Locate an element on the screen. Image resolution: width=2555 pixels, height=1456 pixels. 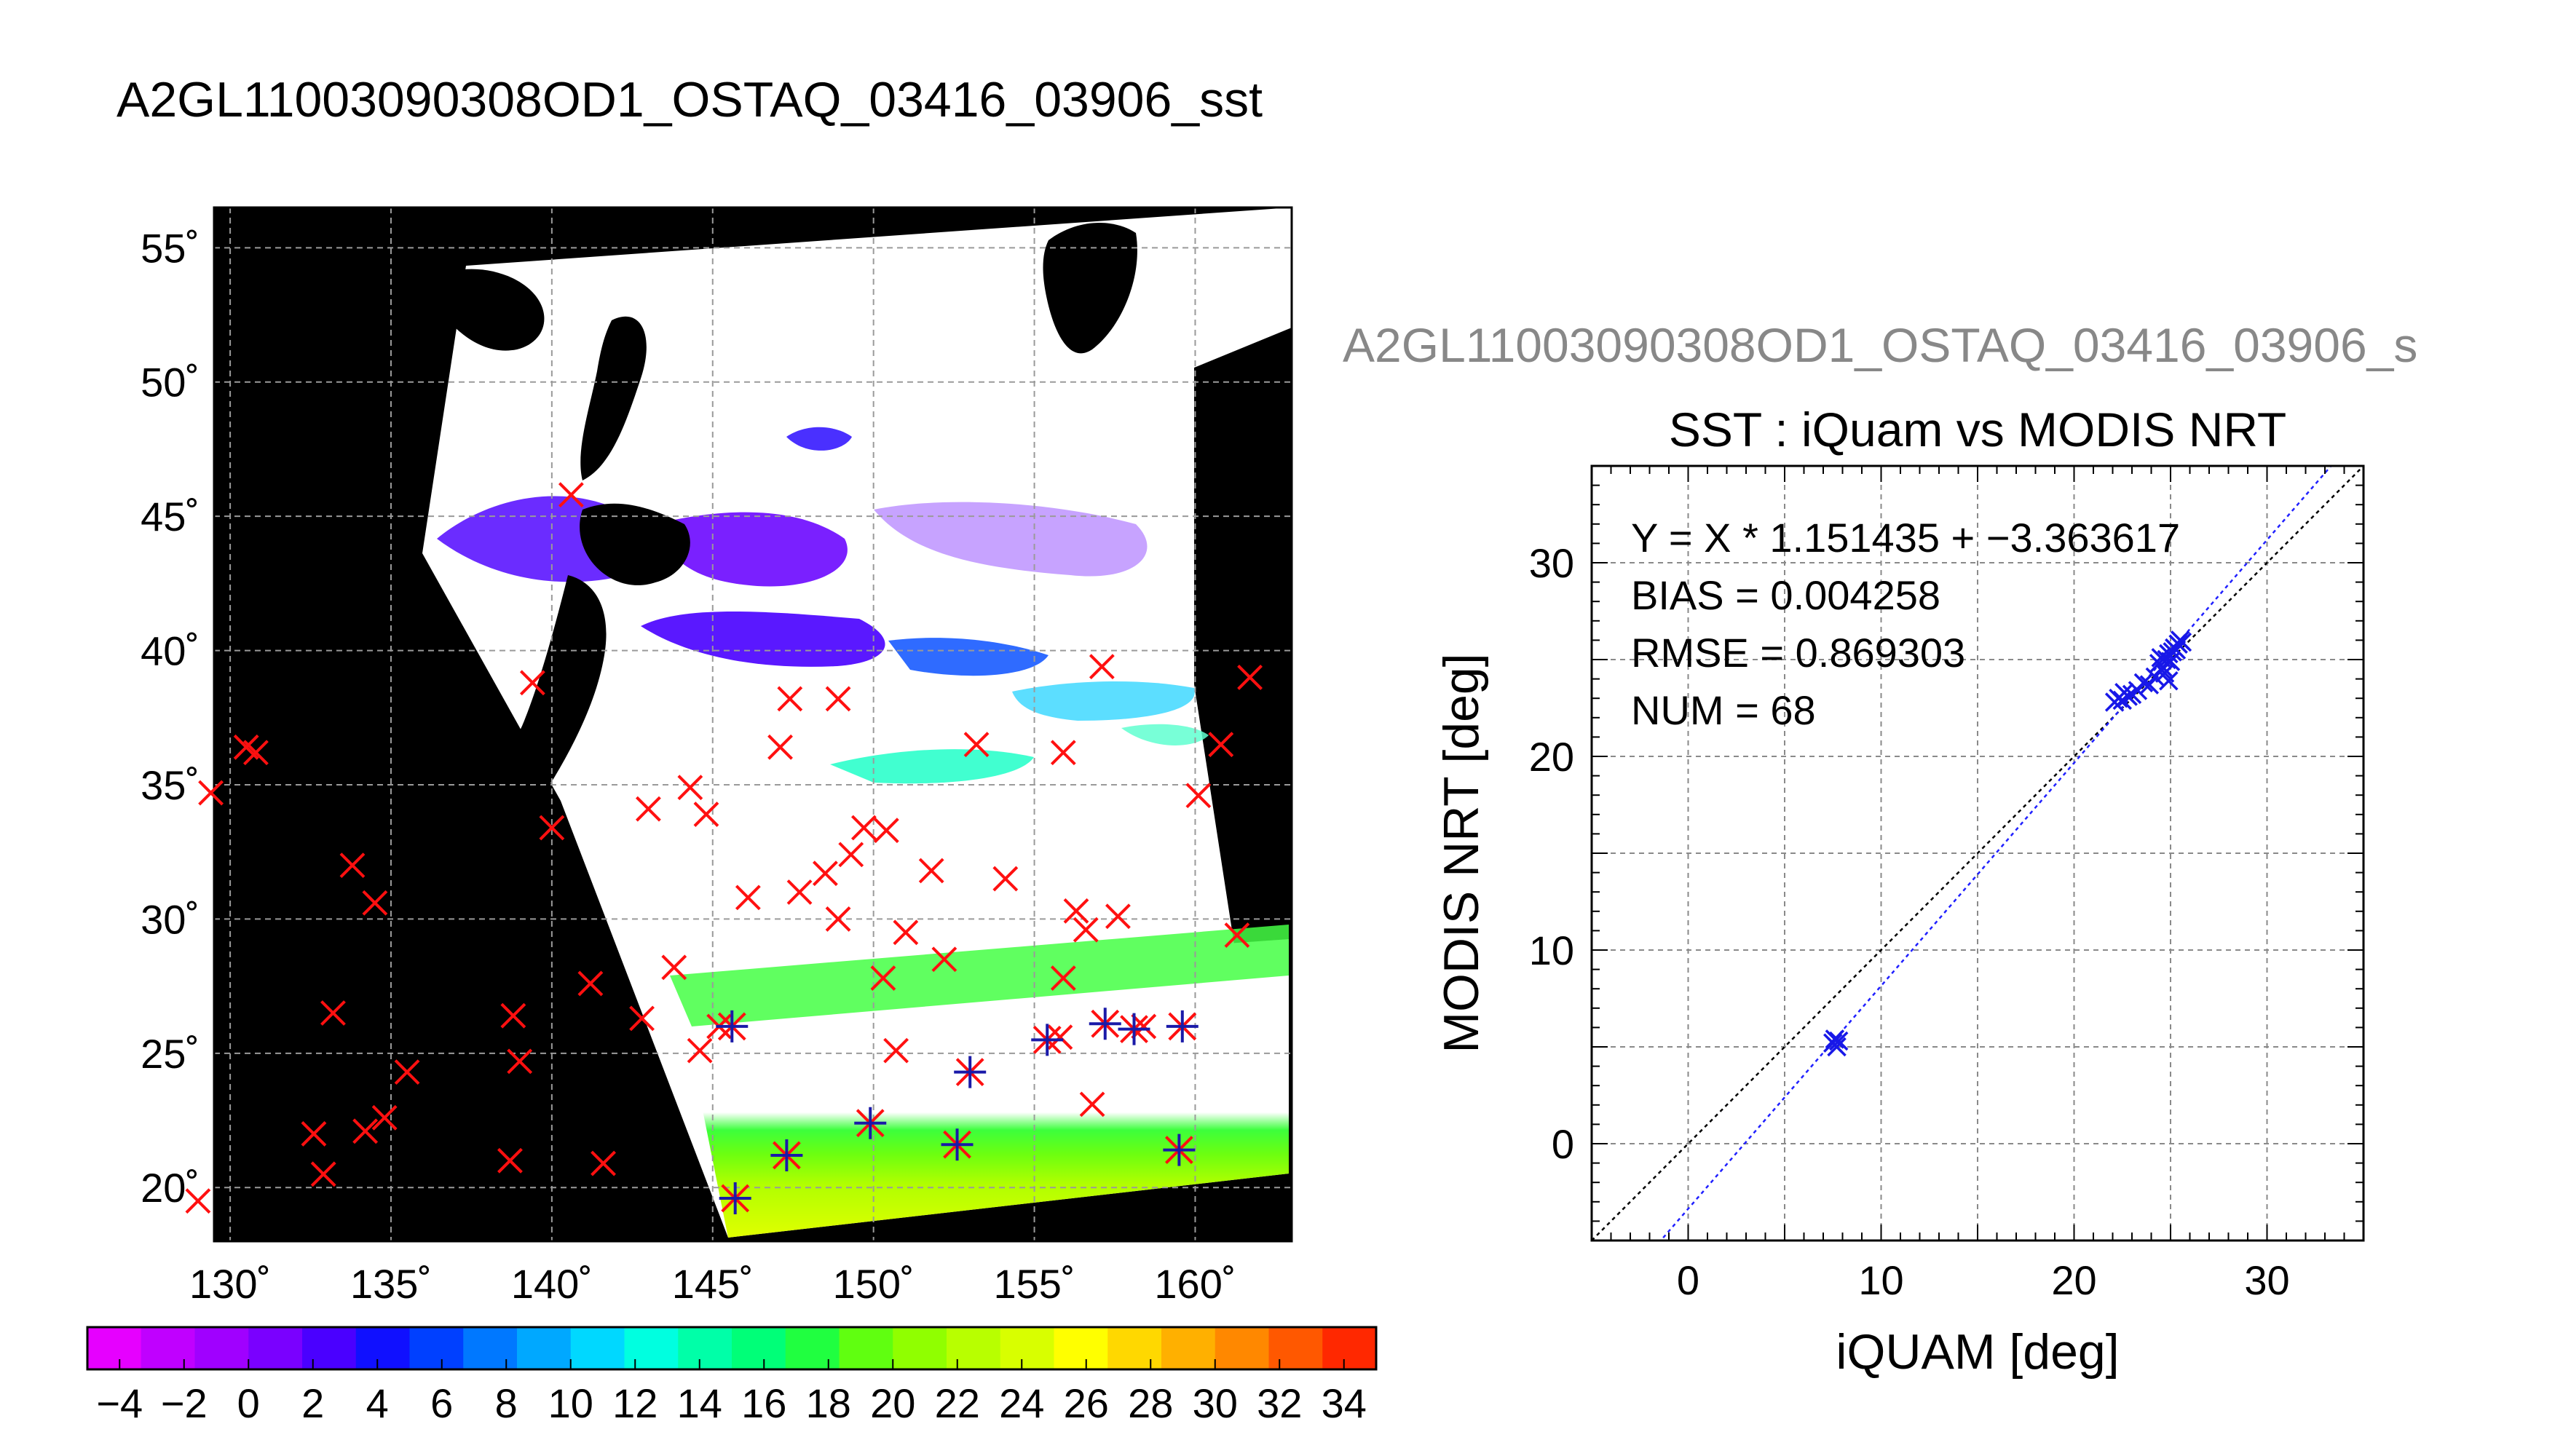
colorbar-tick-label: 8 is located at coordinates (506, 1403).